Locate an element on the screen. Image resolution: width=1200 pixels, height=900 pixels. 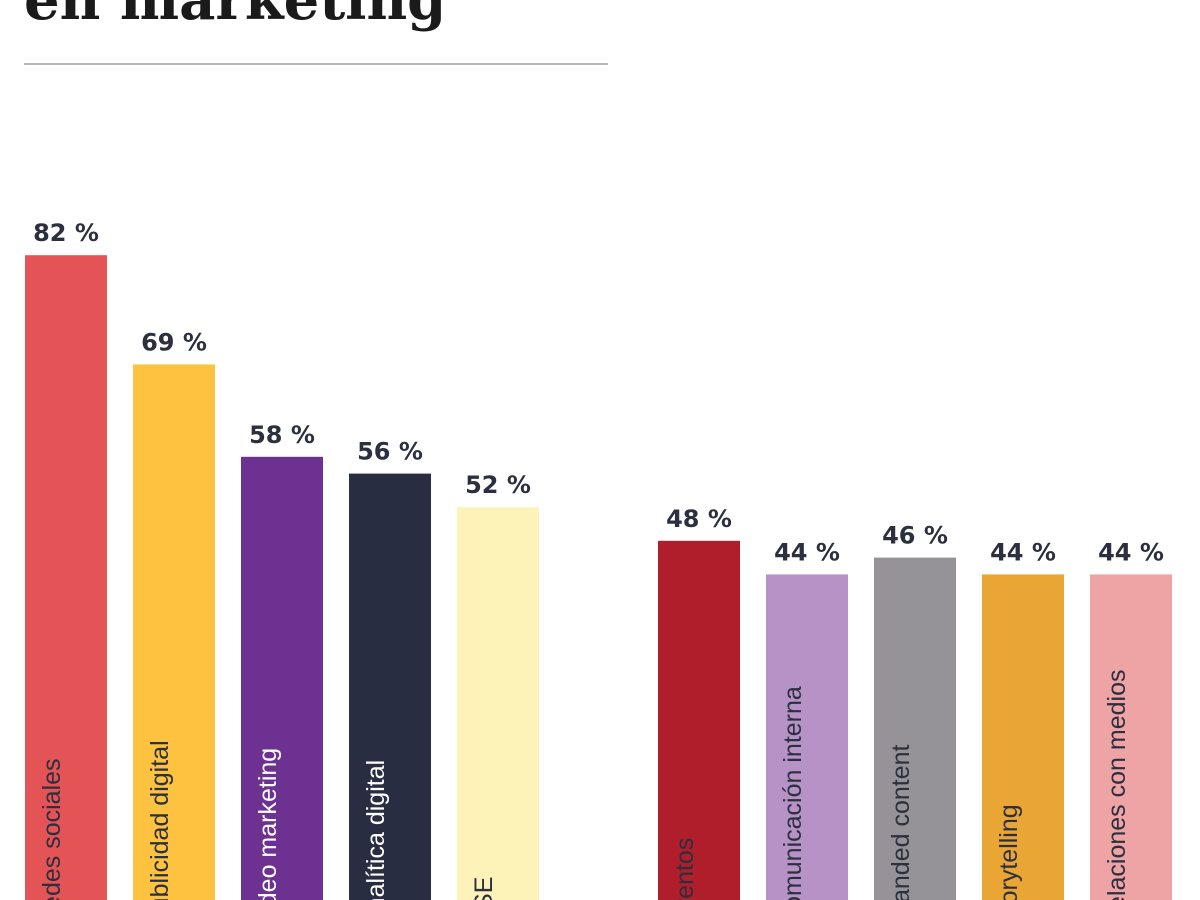
chart-title: en marketing is located at coordinates (235, 16).